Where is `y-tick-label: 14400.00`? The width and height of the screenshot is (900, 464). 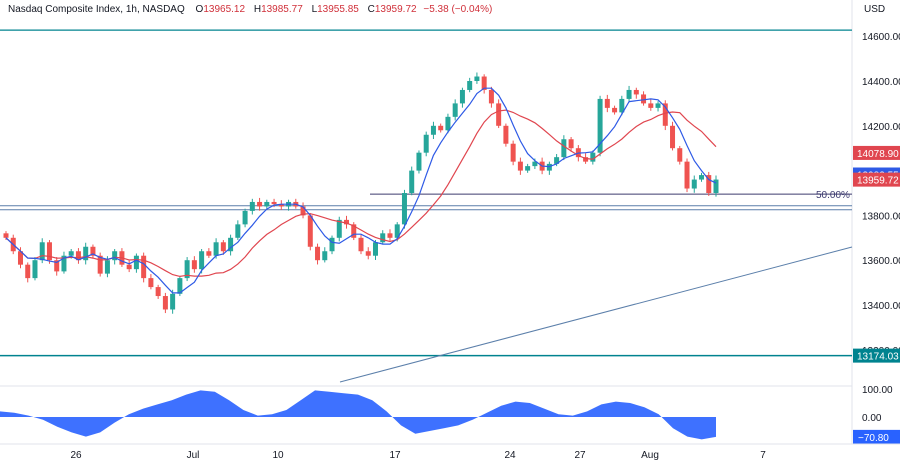
y-tick-label: 14400.00 is located at coordinates (881, 82).